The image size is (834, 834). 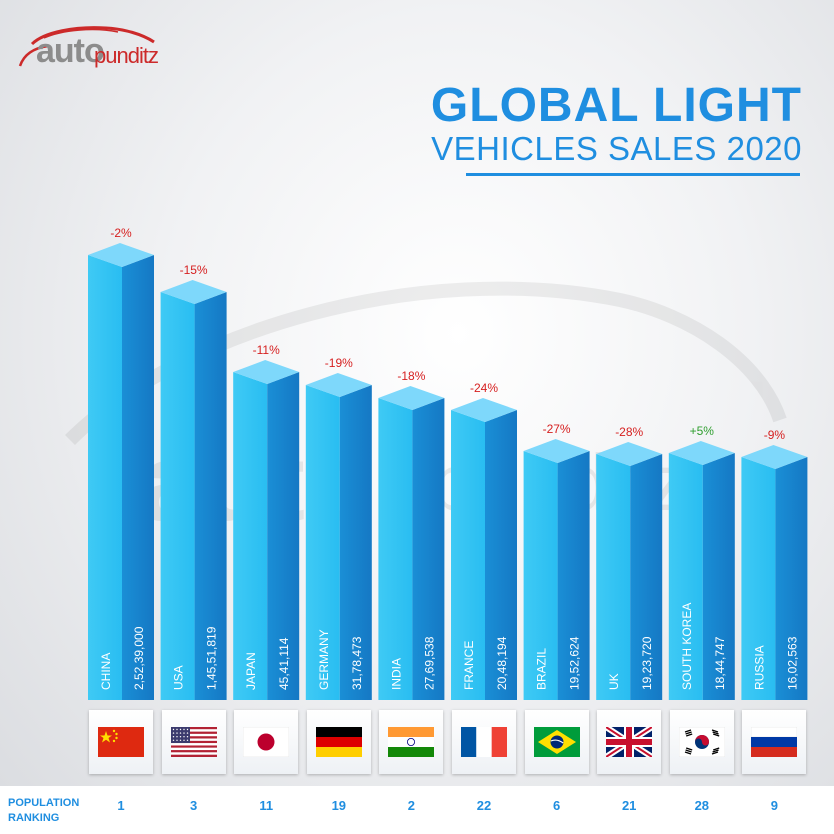 What do you see at coordinates (266, 742) in the screenshot?
I see `japan-flag-icon` at bounding box center [266, 742].